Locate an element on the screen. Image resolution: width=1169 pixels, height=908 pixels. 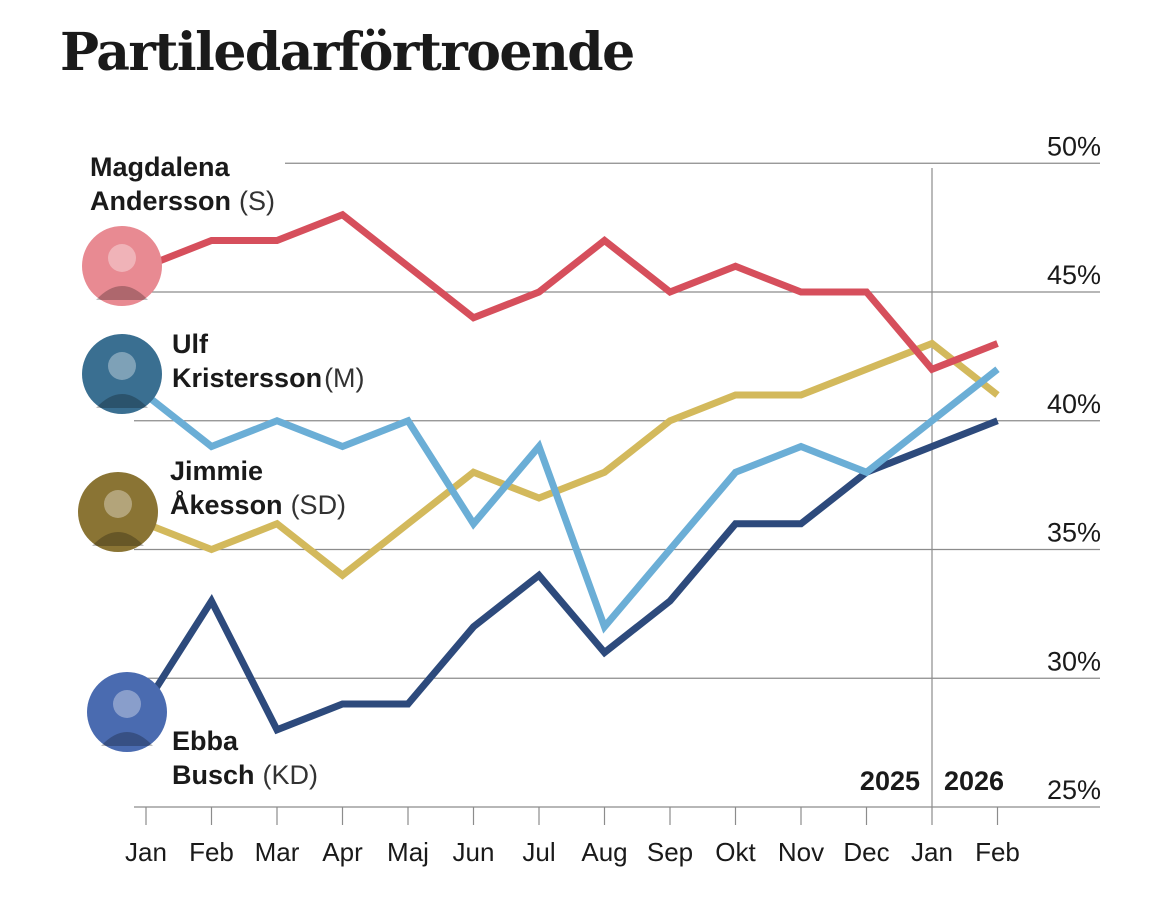
chart-title: Partiledarförtroende is located at coordinates (347, 52).